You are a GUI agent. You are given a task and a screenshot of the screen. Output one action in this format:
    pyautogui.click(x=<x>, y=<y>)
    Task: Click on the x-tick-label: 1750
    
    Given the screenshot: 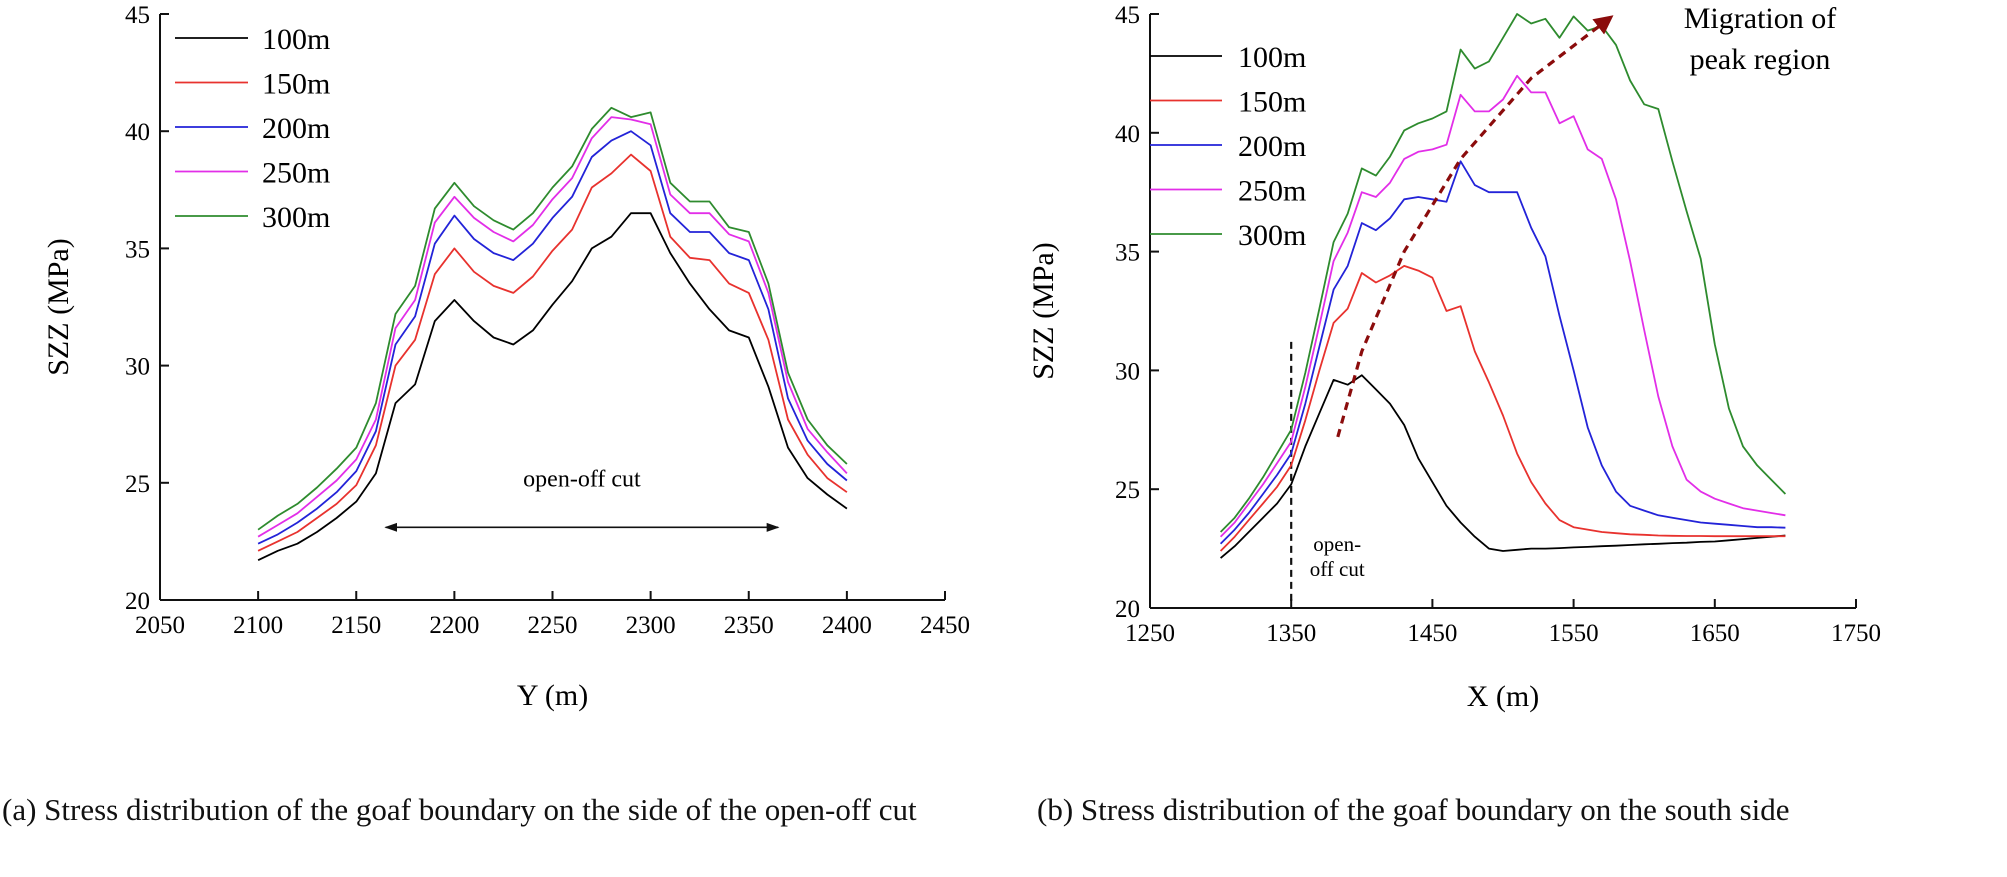 What is the action you would take?
    pyautogui.click(x=1856, y=633)
    